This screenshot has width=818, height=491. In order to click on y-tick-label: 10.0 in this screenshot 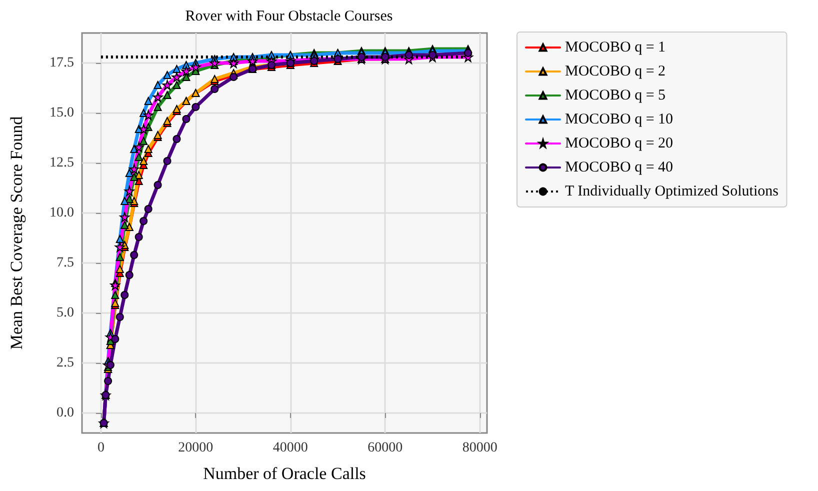, I will do `click(62, 213)`.